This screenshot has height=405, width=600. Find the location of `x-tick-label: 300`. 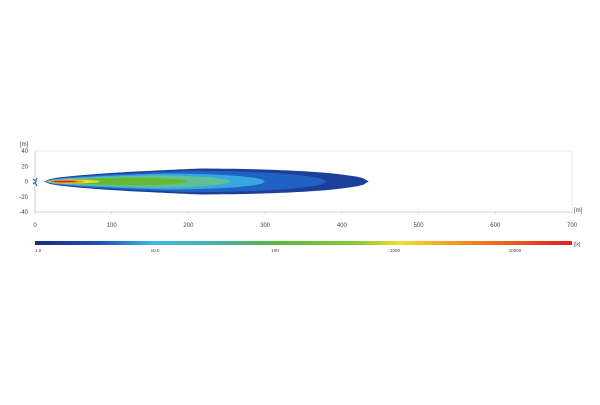

x-tick-label: 300 is located at coordinates (265, 226).